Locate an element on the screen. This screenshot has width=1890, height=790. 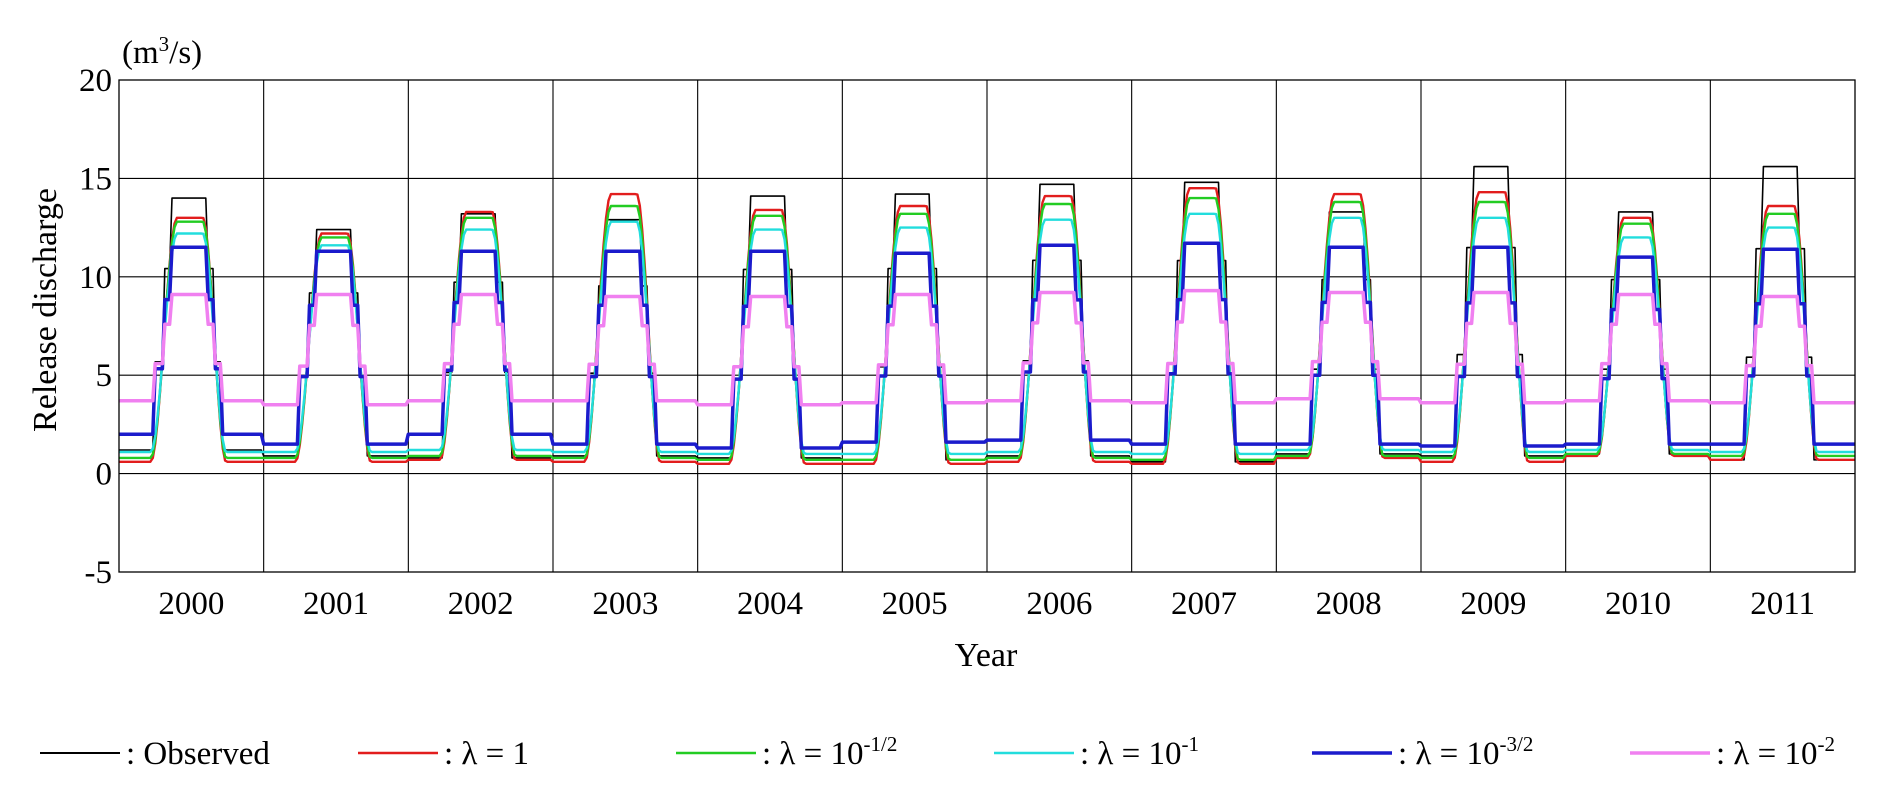
y-axis-label: Release discharge is located at coordinates (45, 310).